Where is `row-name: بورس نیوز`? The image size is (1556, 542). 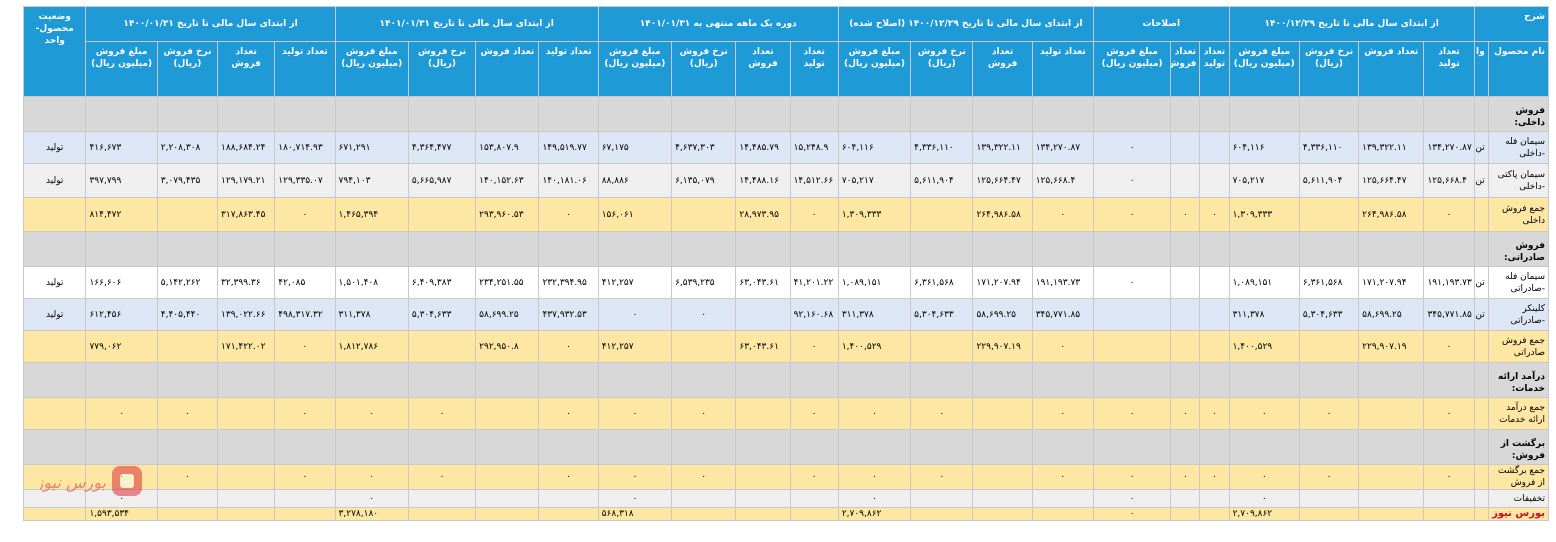 row-name: بورس نیوز is located at coordinates (1518, 514).